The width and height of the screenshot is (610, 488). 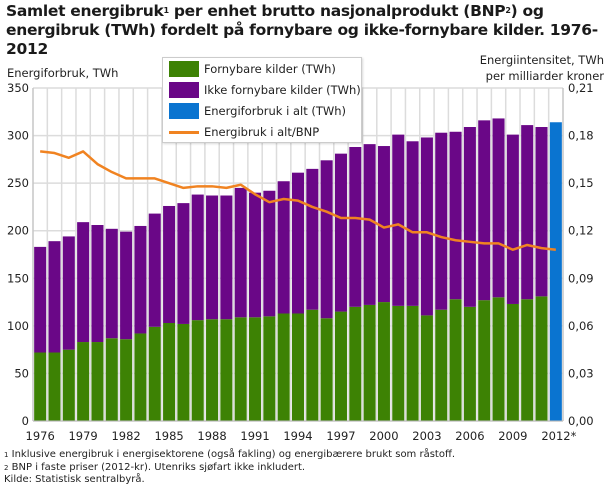 What do you see at coordinates (126, 380) in the screenshot?
I see `bar-renewable-1982` at bounding box center [126, 380].